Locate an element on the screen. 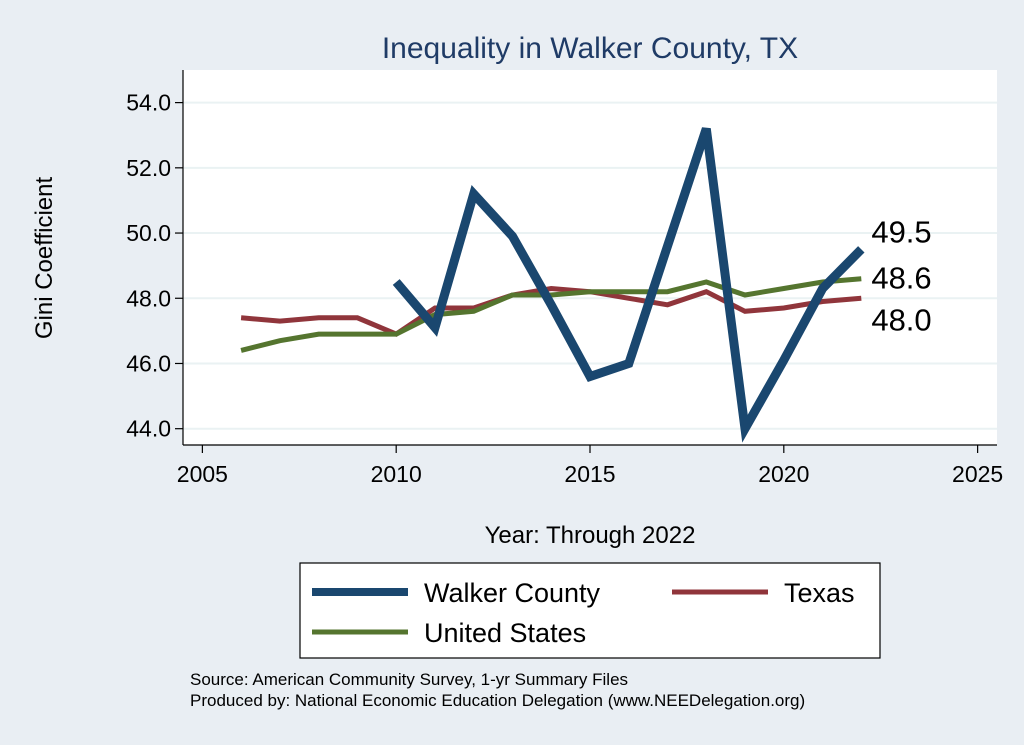 This screenshot has width=1024, height=745. legend-box is located at coordinates (590, 610).